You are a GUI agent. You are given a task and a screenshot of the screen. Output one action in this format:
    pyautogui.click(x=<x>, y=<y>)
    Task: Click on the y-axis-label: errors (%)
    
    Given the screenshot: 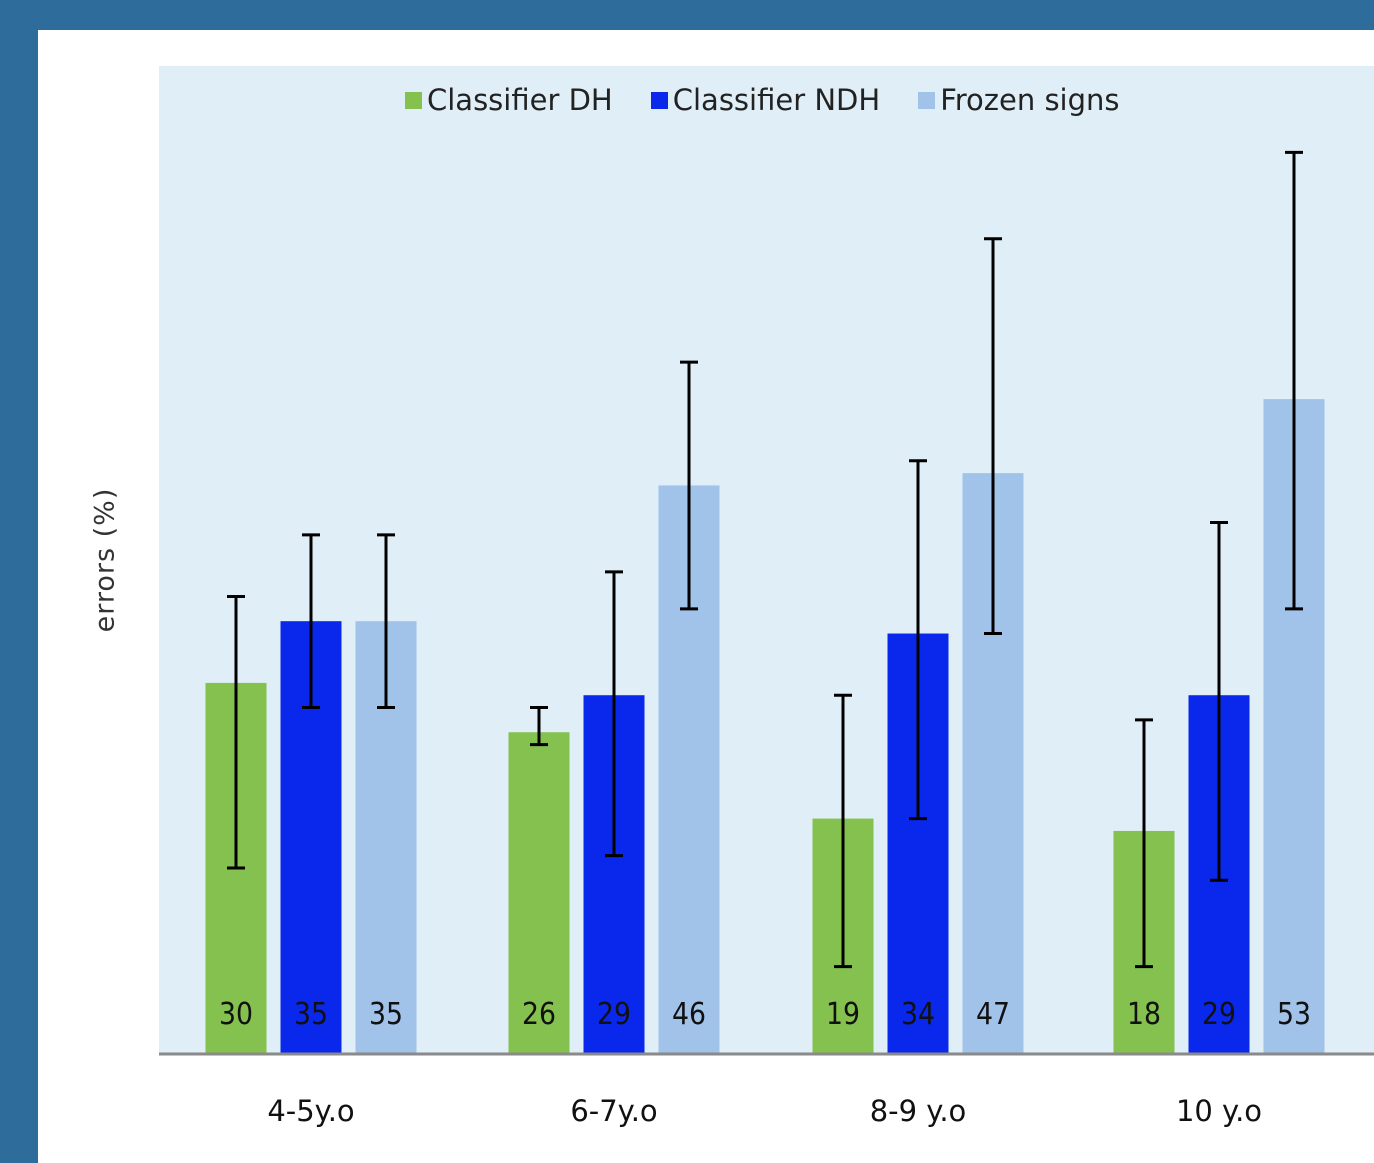 What is the action you would take?
    pyautogui.click(x=105, y=560)
    